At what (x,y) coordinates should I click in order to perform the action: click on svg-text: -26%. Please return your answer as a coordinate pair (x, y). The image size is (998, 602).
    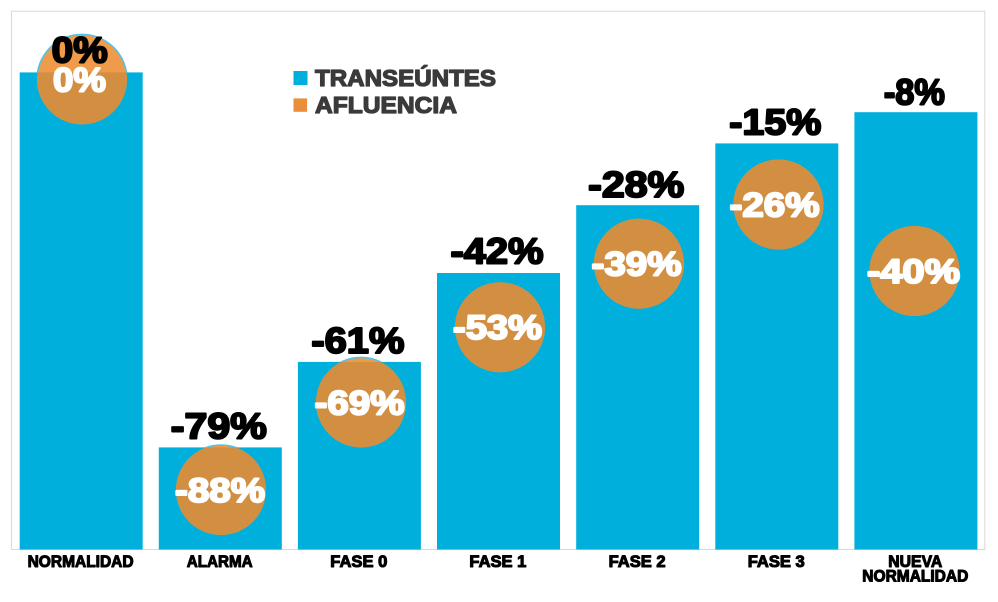
    Looking at the image, I should click on (775, 206).